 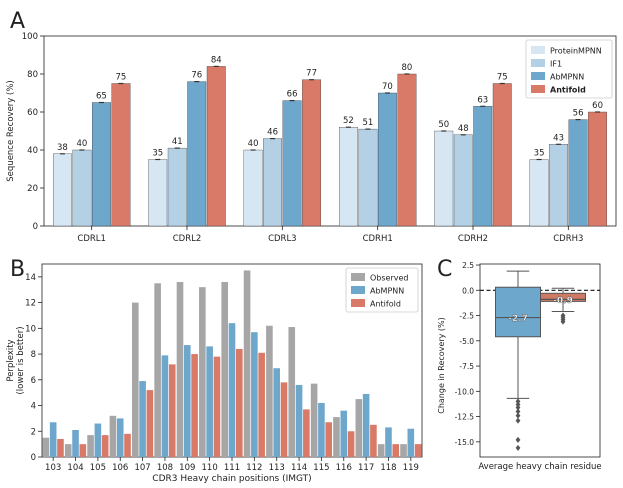 I want to click on bar-value-label: 51, so click(x=368, y=123).